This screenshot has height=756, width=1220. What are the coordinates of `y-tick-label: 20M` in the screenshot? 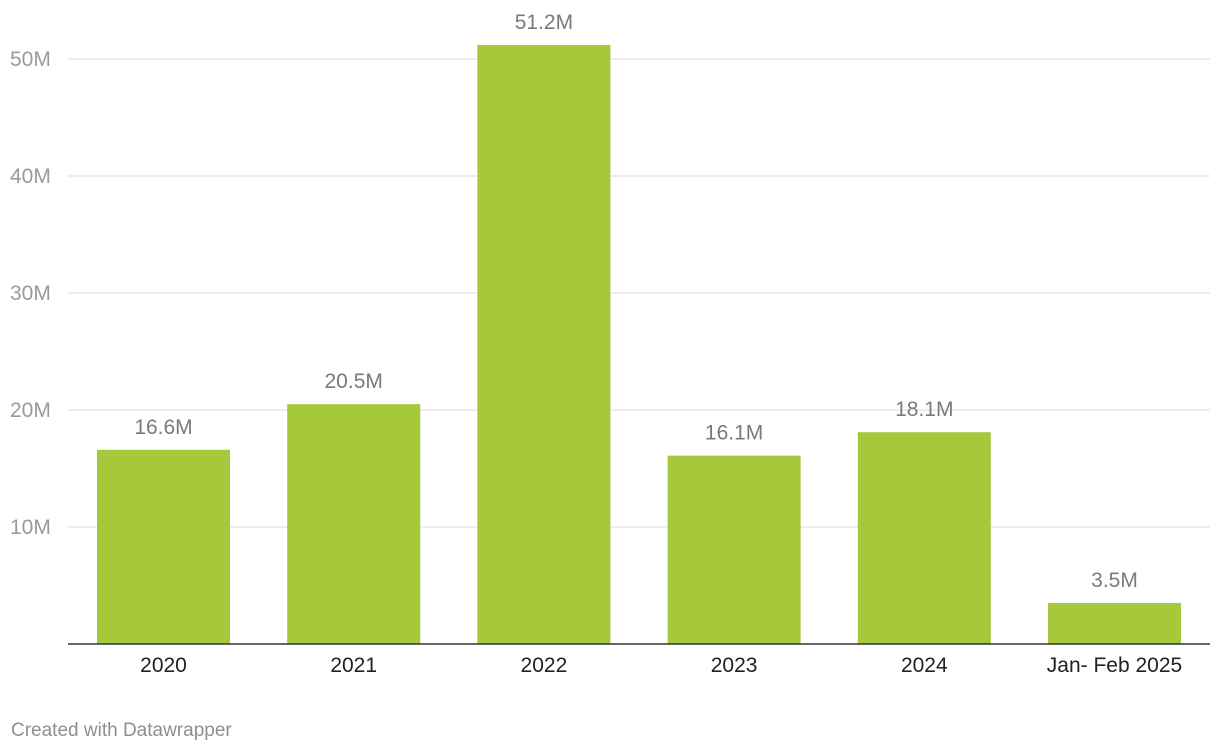 It's located at (30, 410).